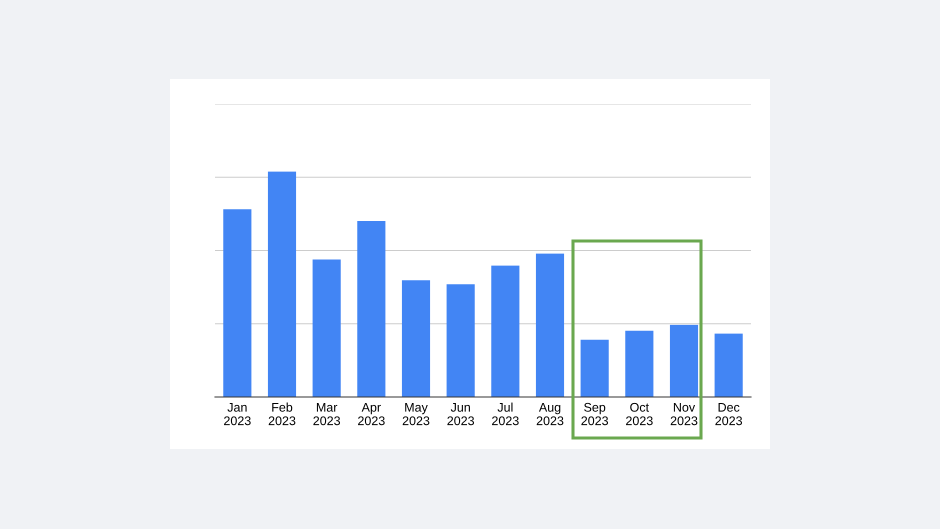 This screenshot has height=529, width=940. I want to click on x-tick-label: Nov 2023, so click(684, 414).